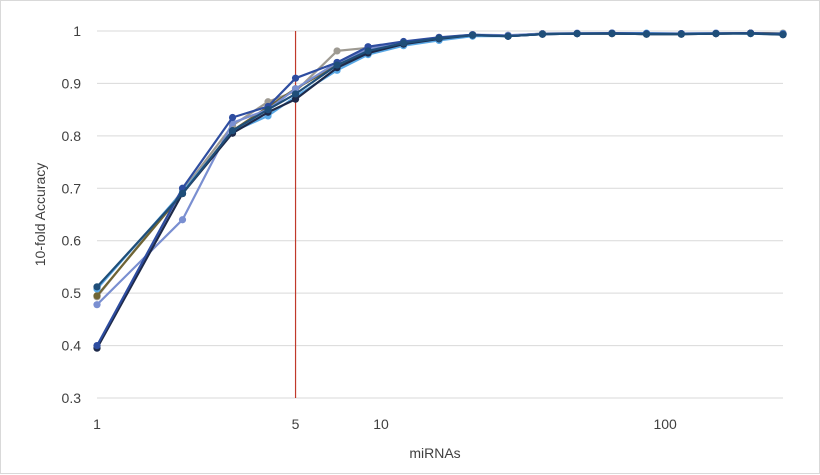  What do you see at coordinates (97, 424) in the screenshot?
I see `x-tick-label: 1` at bounding box center [97, 424].